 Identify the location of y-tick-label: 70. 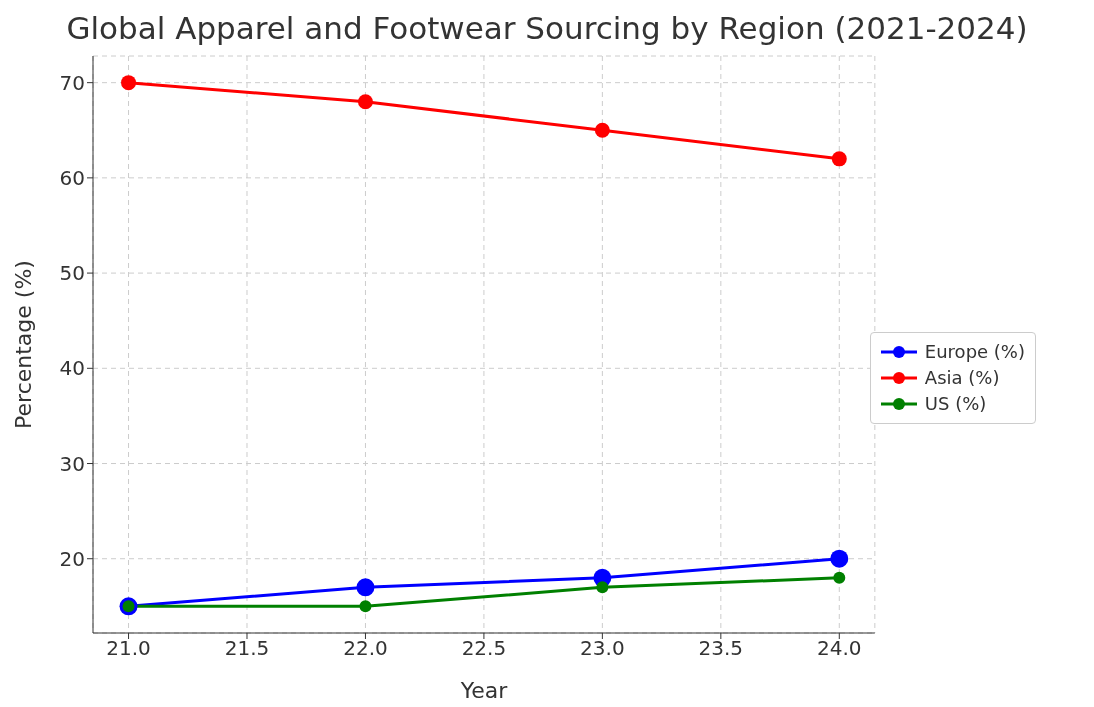
(72, 82).